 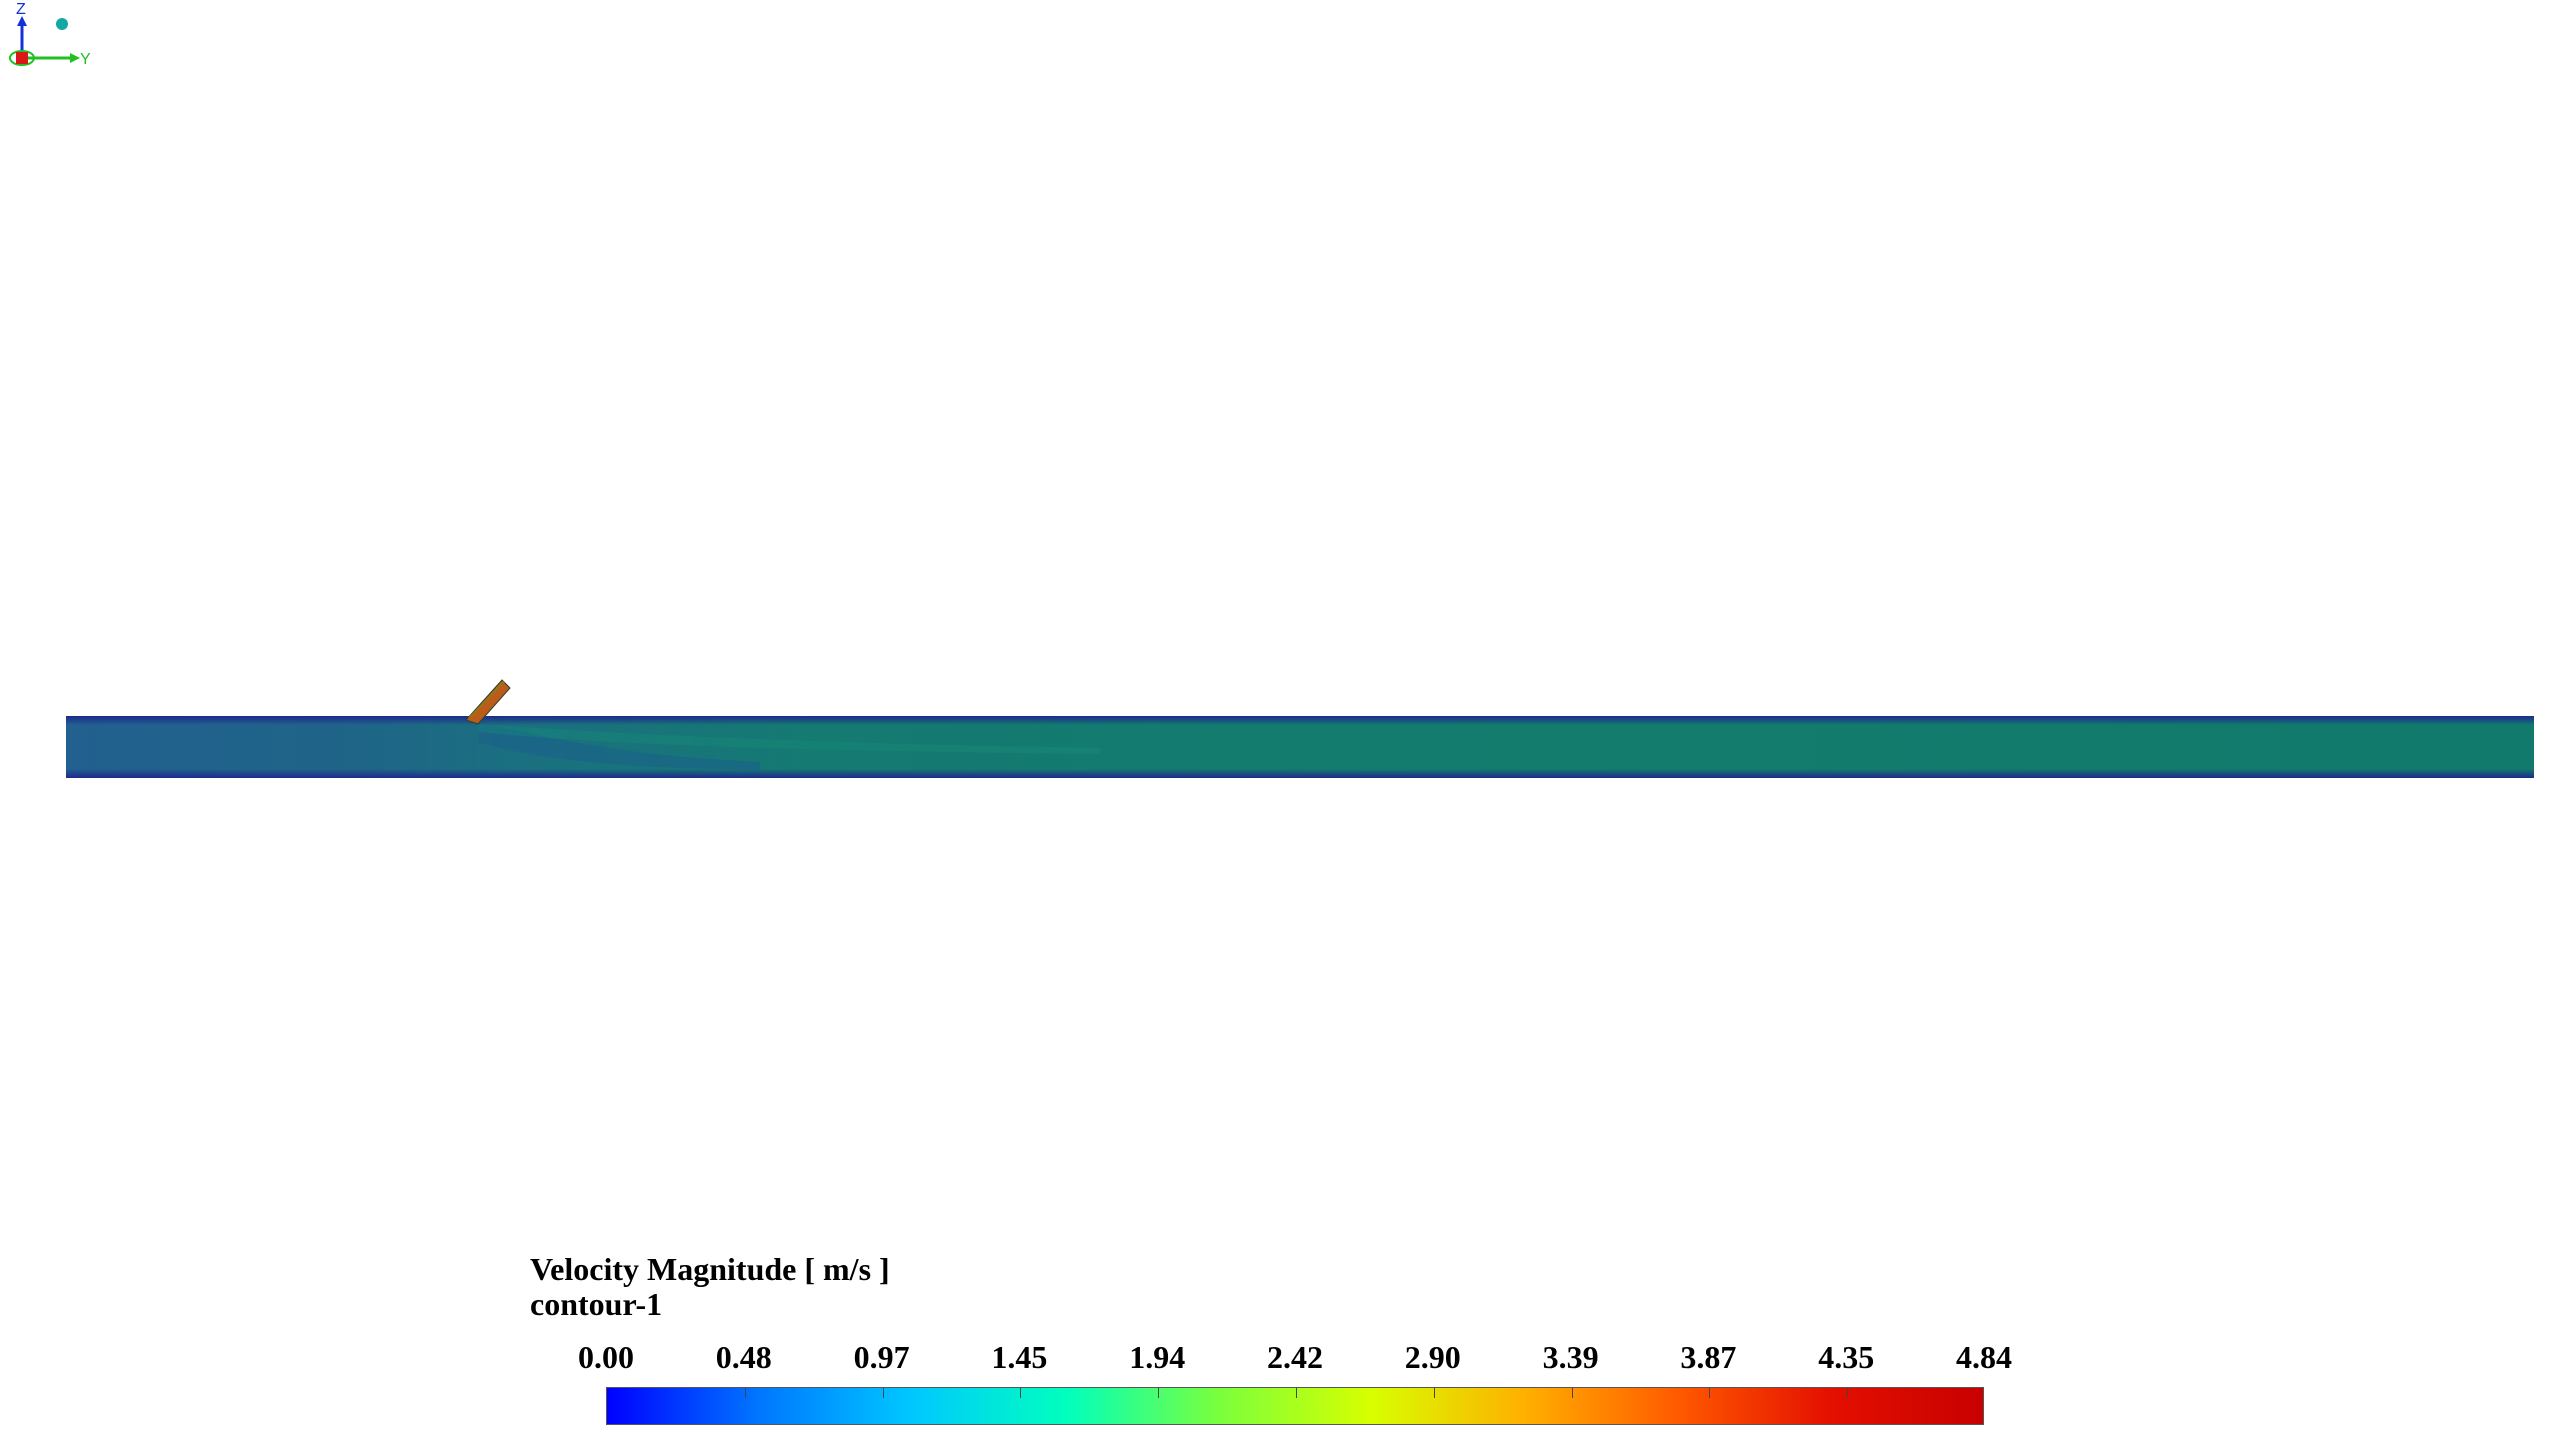 I want to click on colorbar-tick-label: 3.87, so click(x=1708, y=1357).